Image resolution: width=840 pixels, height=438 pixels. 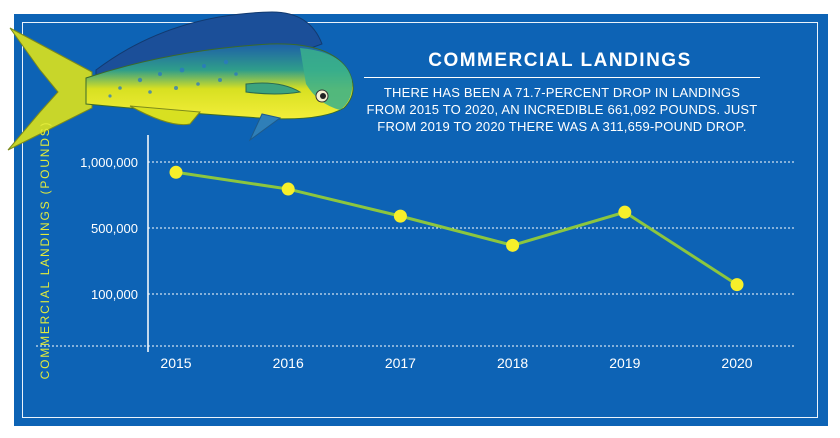 What do you see at coordinates (560, 60) in the screenshot?
I see `chart-title: COMMERCIAL LANDINGS` at bounding box center [560, 60].